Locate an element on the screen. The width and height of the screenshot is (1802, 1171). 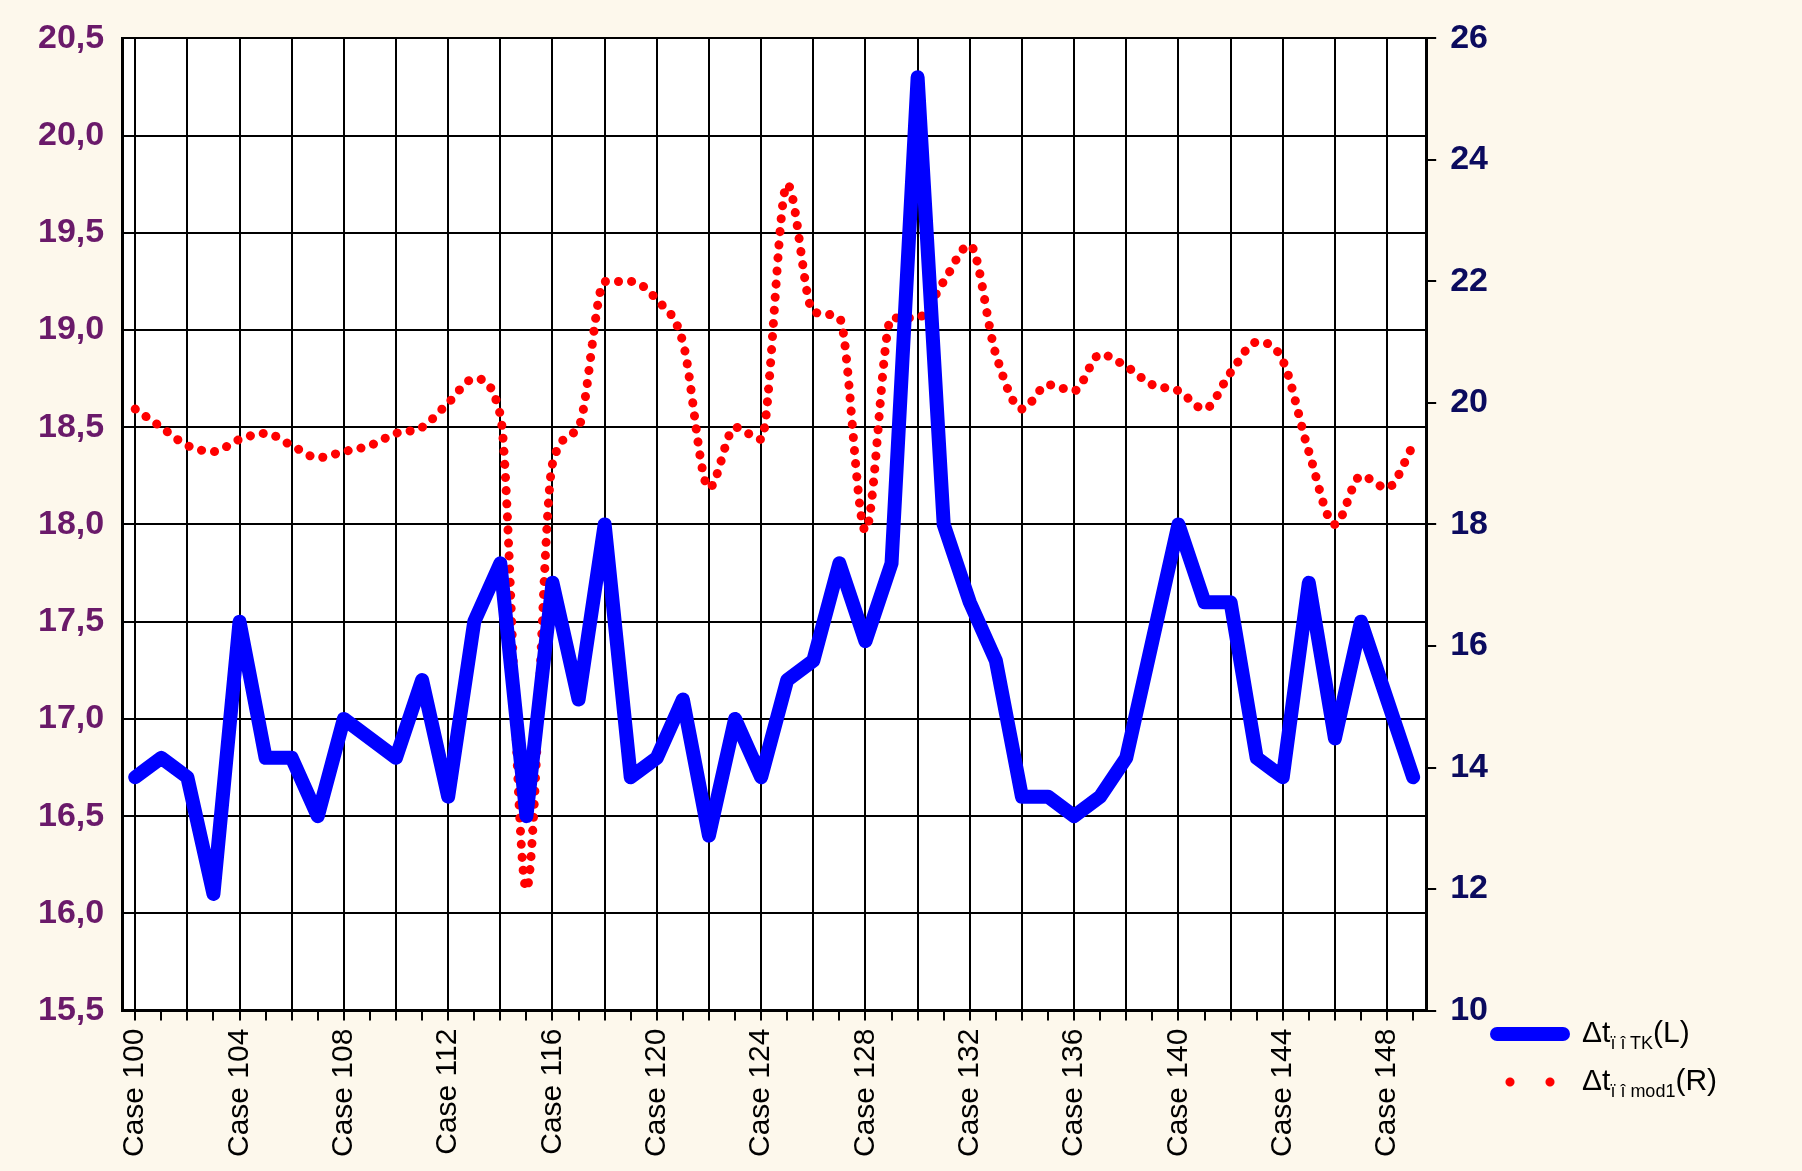
x-tick-label: Case 124 is located at coordinates (759, 1093).